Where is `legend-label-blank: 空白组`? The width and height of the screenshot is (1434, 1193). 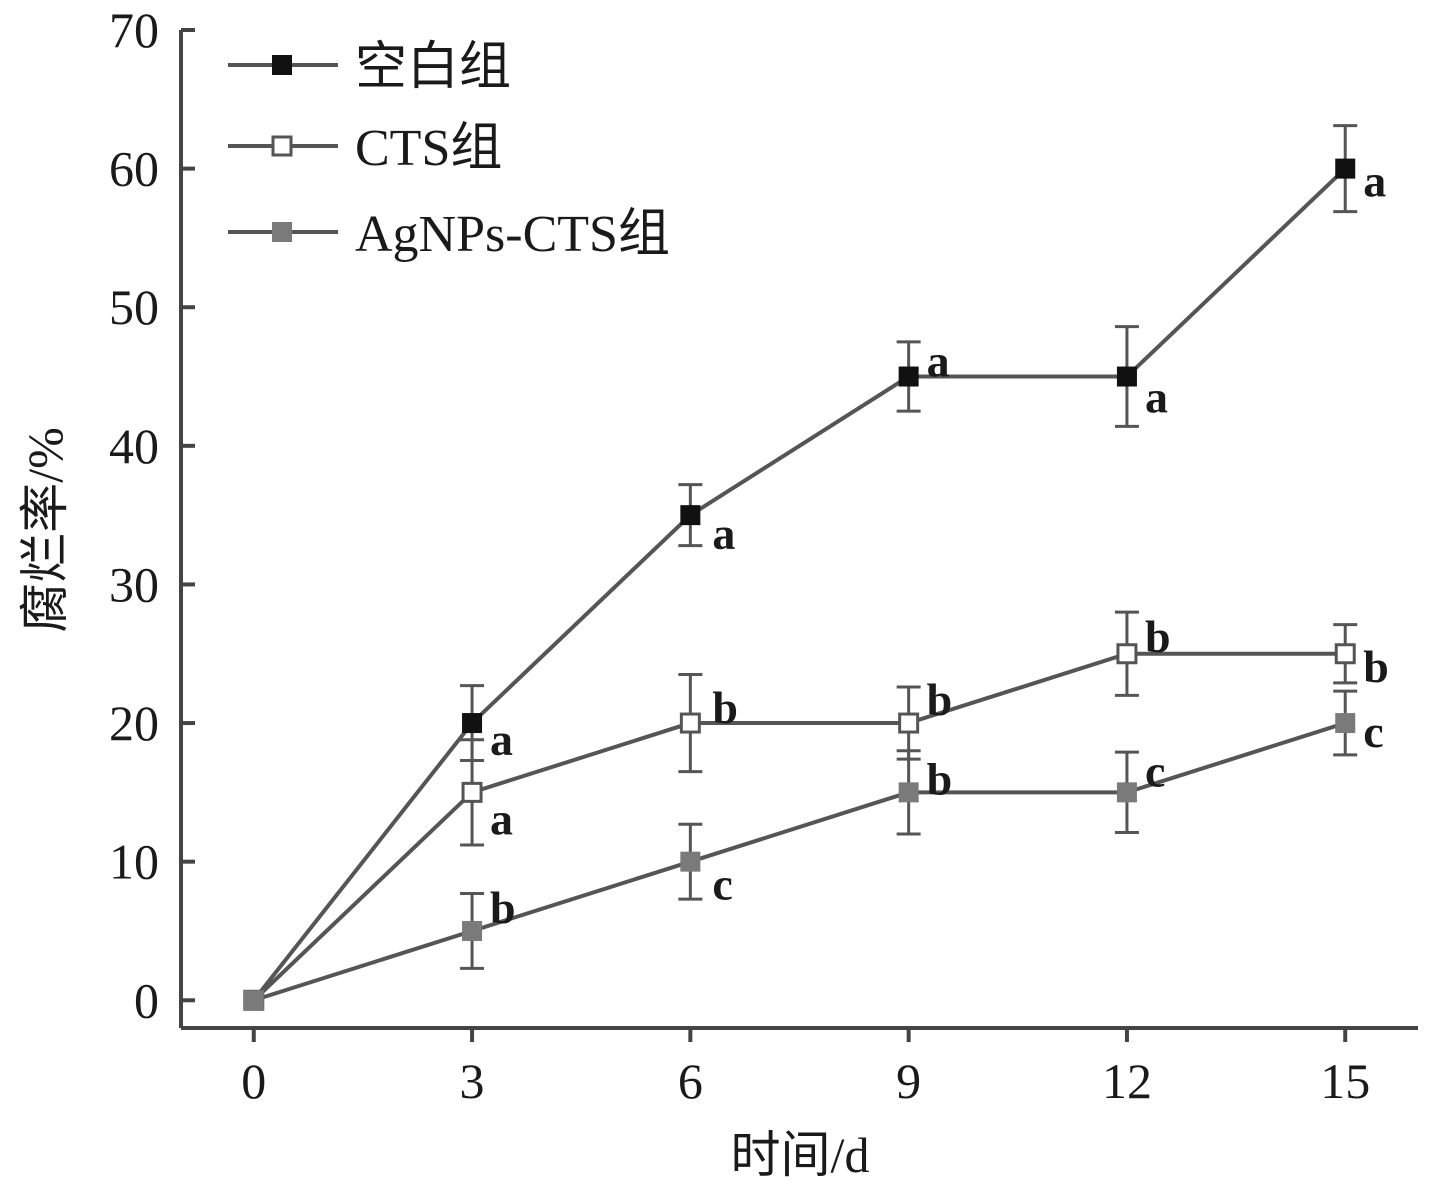 legend-label-blank: 空白组 is located at coordinates (433, 67).